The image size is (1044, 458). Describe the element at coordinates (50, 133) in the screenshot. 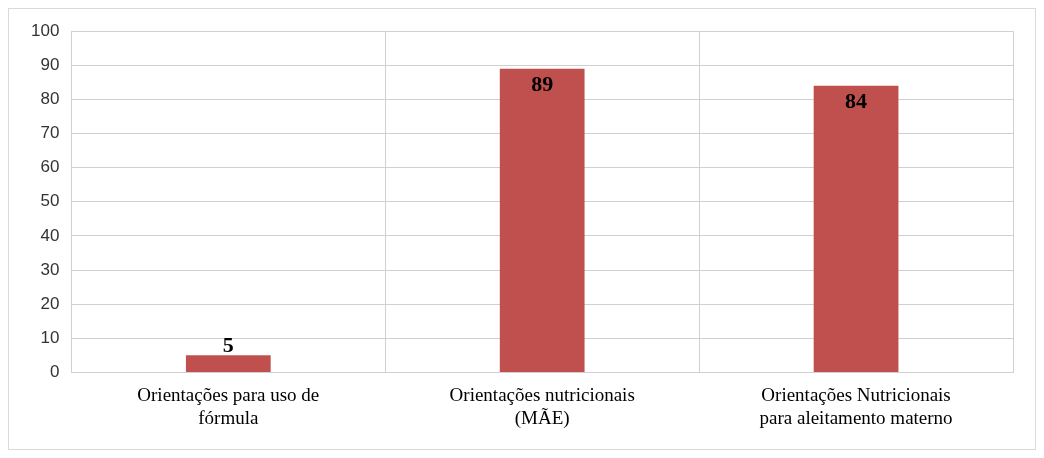

I see `y-tick-label: 70` at that location.